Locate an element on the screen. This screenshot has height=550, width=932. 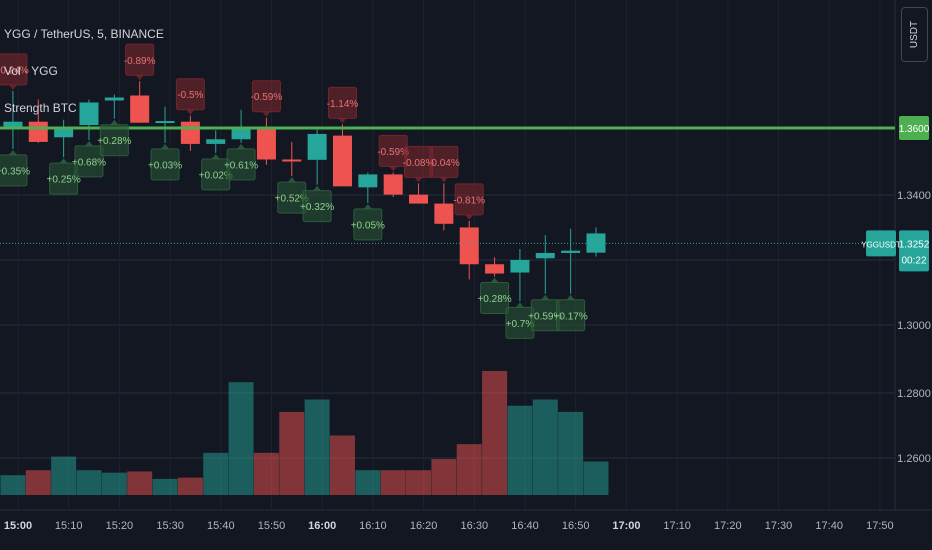
strength-label-text: +0.05% is located at coordinates (368, 225).